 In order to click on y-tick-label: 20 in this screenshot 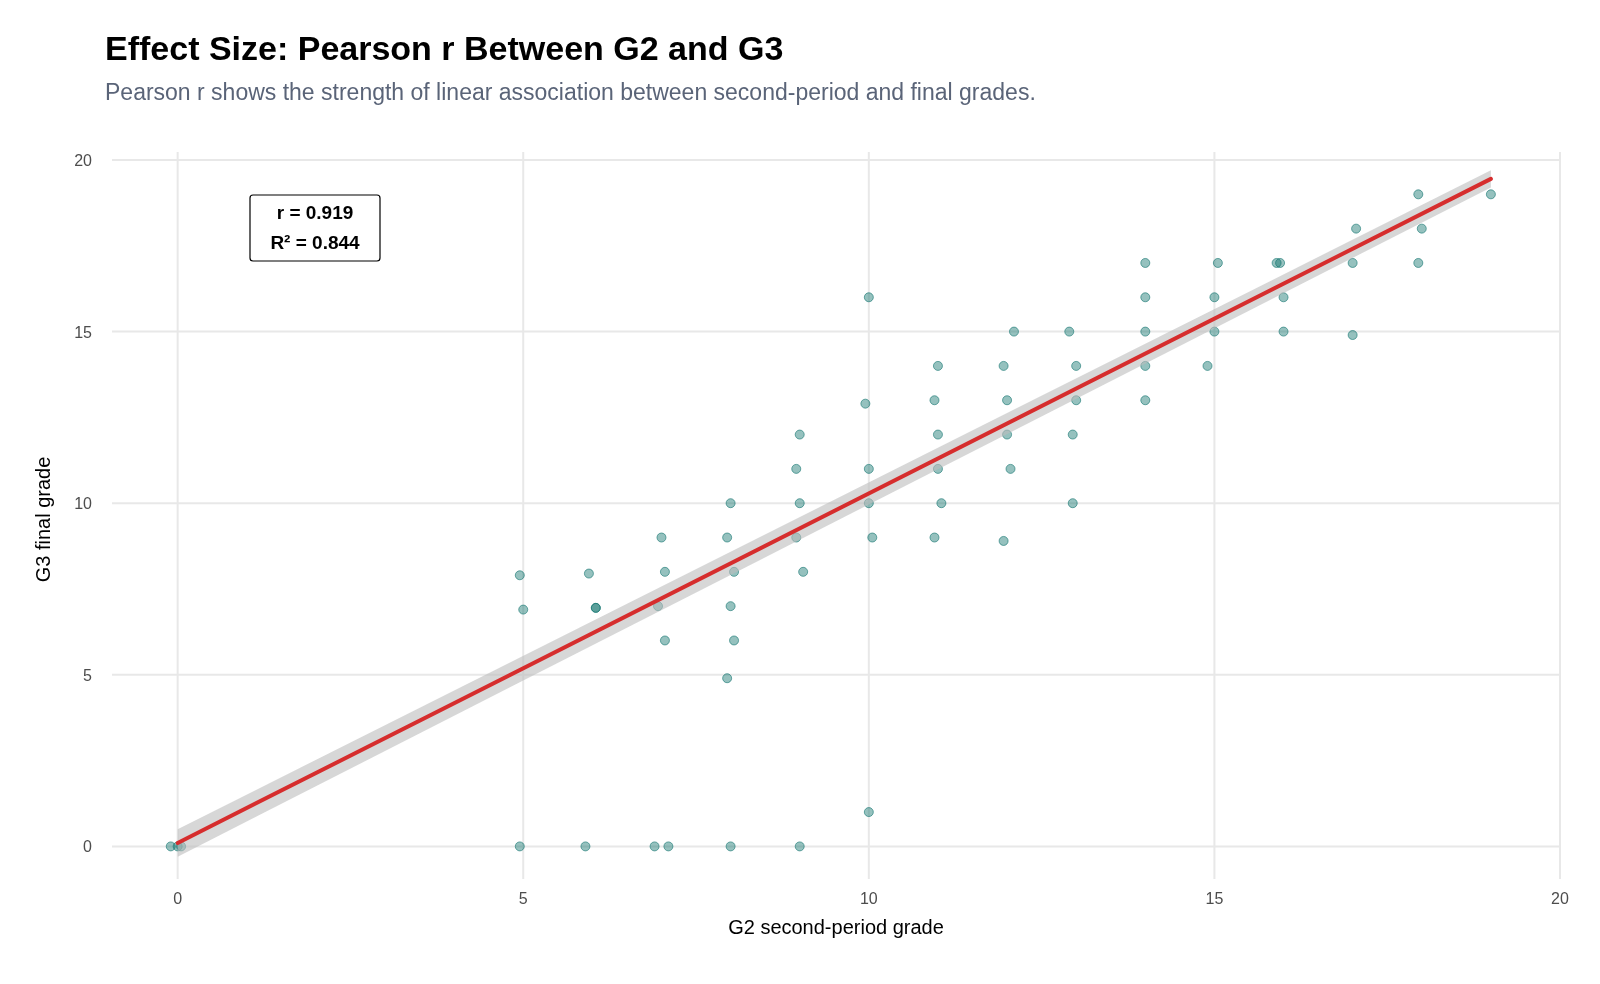, I will do `click(83, 160)`.